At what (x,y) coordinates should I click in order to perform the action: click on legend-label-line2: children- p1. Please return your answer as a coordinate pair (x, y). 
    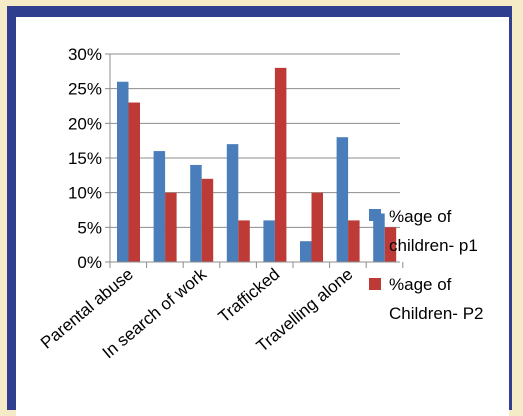
    Looking at the image, I should click on (433, 245).